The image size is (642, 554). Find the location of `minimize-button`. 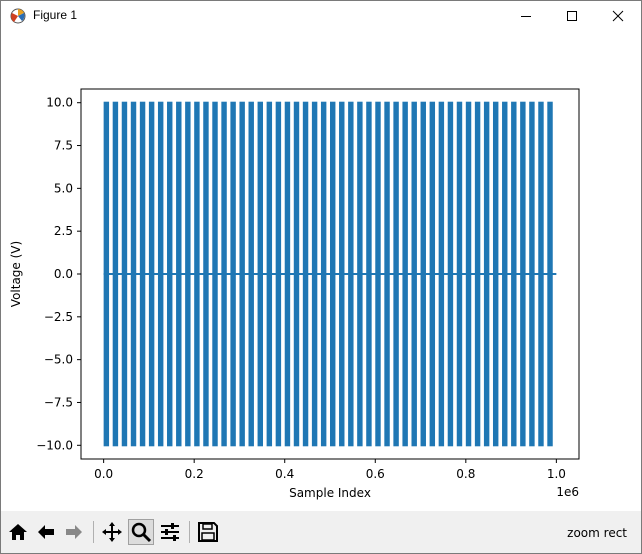

minimize-button is located at coordinates (526, 16).